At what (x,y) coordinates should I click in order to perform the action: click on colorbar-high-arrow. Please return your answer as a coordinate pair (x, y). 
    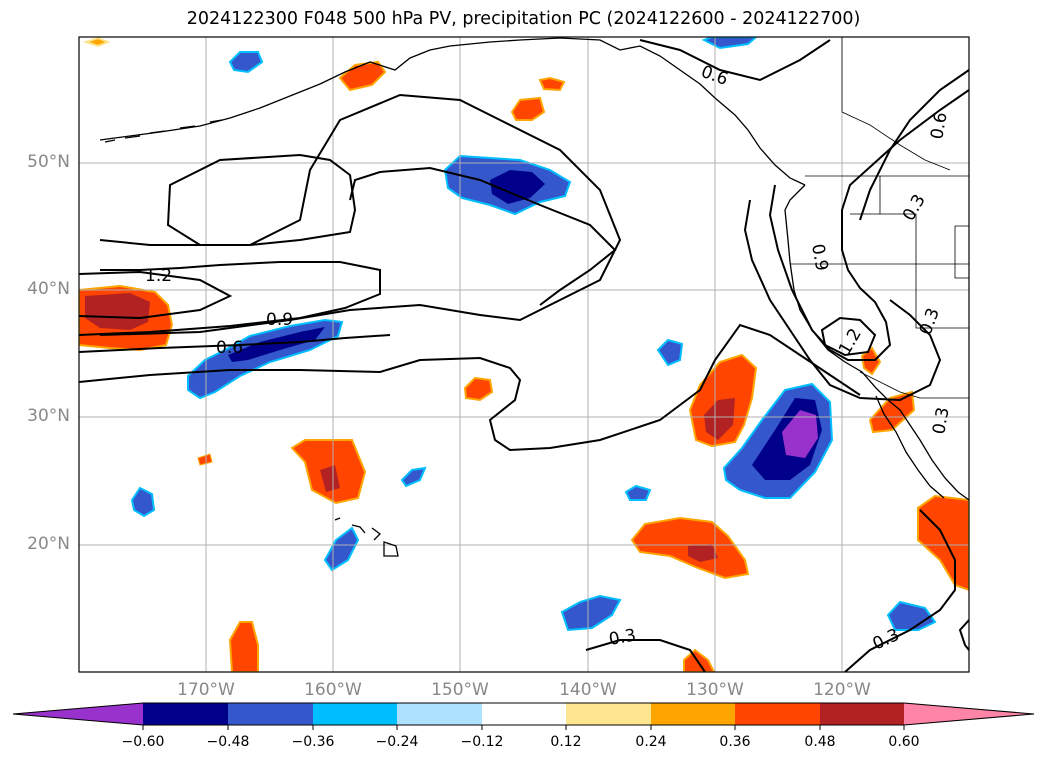
    Looking at the image, I should click on (969, 714).